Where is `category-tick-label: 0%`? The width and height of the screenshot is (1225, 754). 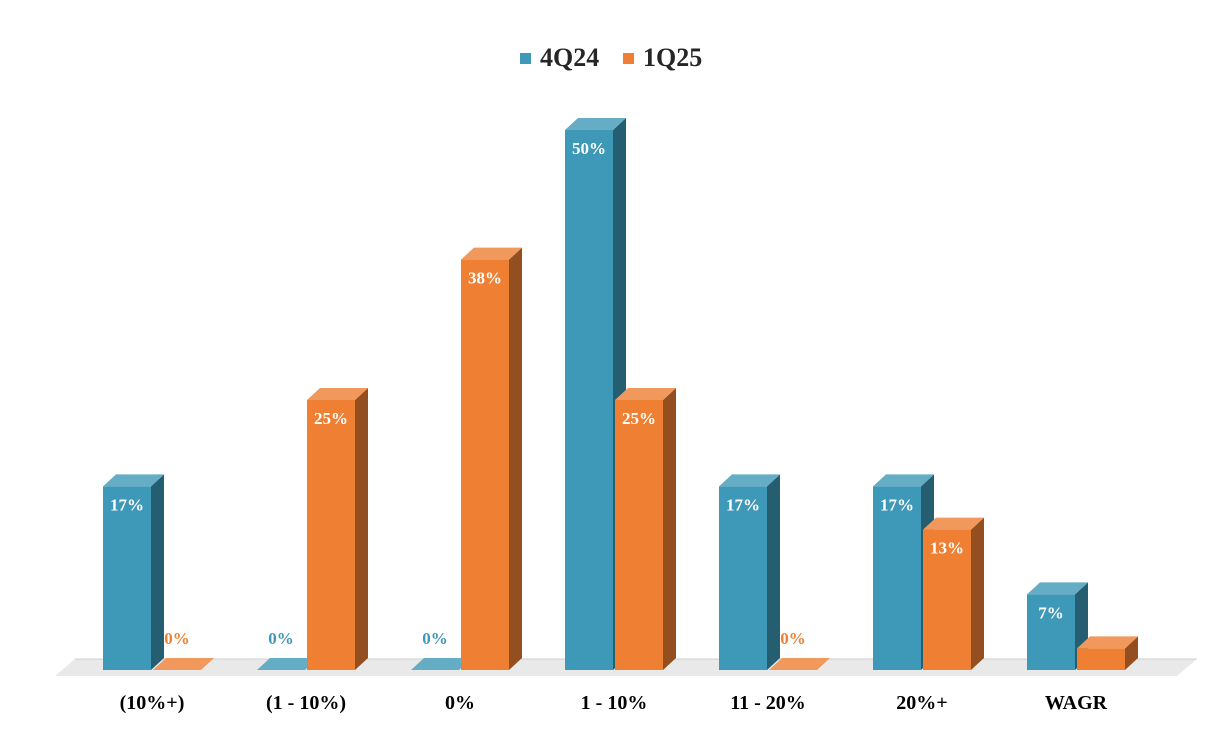 category-tick-label: 0% is located at coordinates (460, 703).